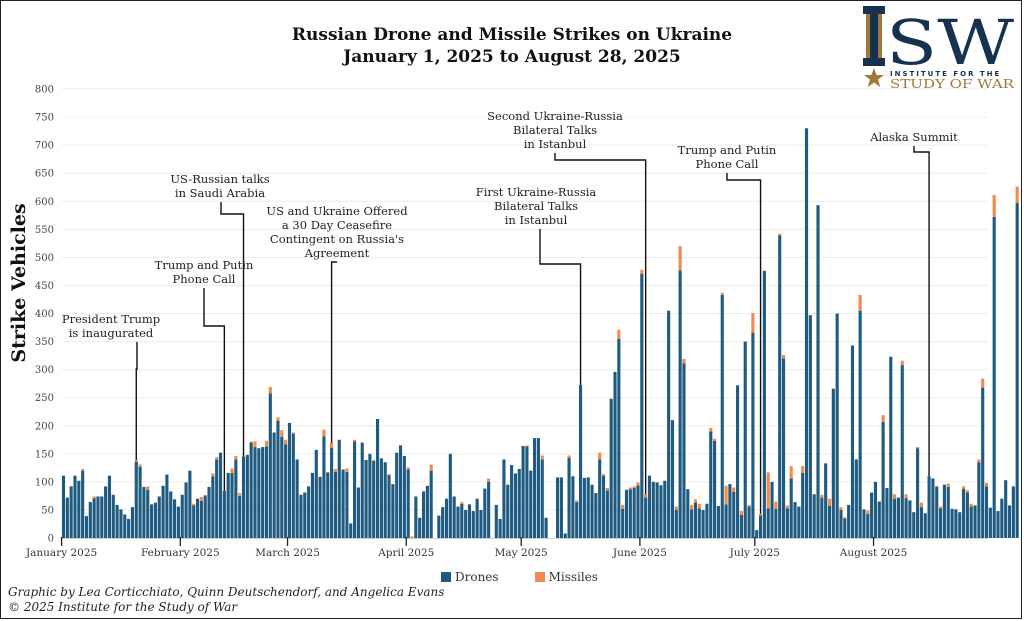 The width and height of the screenshot is (1024, 621). What do you see at coordinates (44, 482) in the screenshot?
I see `y-tick-label: 100` at bounding box center [44, 482].